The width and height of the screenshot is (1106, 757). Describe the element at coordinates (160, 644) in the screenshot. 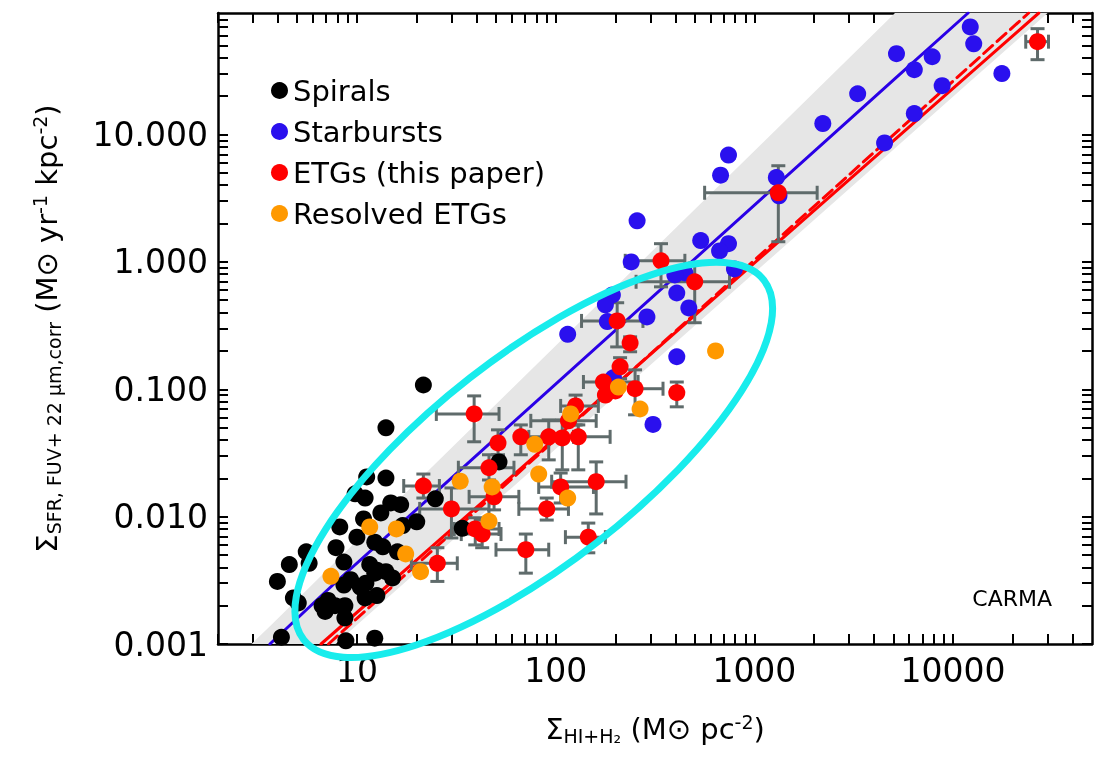

I see `y-tick-label: 0.001` at that location.